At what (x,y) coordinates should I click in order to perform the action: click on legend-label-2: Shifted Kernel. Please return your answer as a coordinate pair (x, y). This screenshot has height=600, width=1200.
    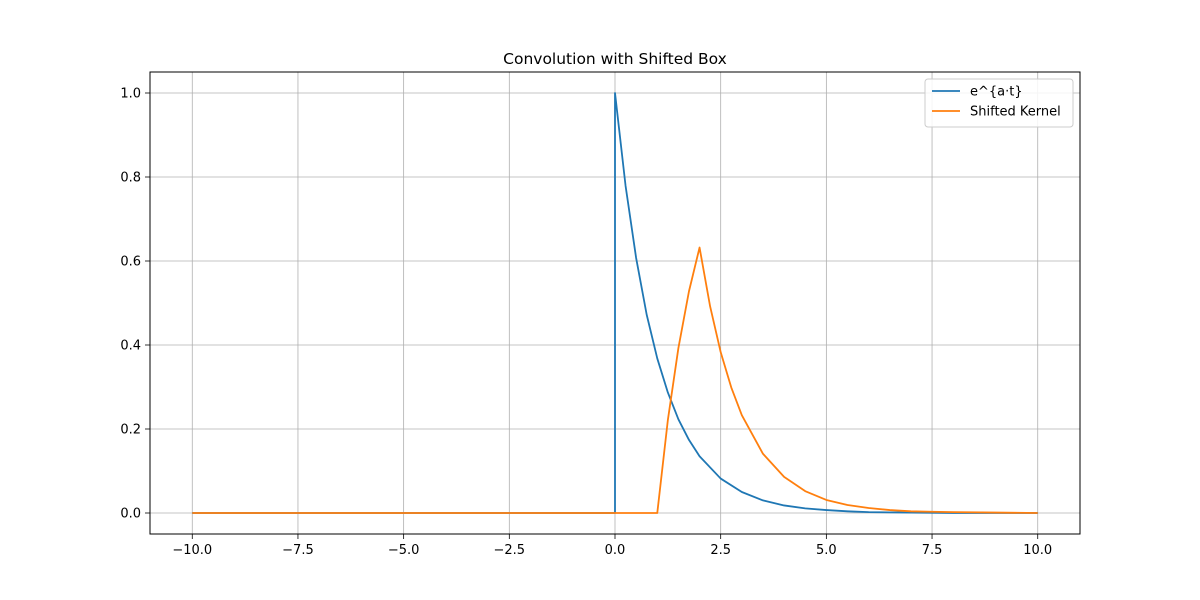
    Looking at the image, I should click on (1015, 112).